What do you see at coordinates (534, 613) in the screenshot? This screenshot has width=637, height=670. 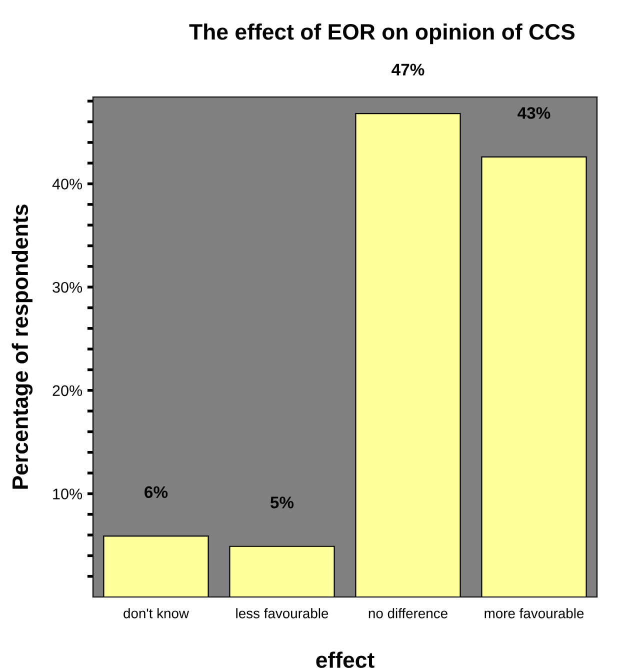 I see `x-tick-label: more favourable` at bounding box center [534, 613].